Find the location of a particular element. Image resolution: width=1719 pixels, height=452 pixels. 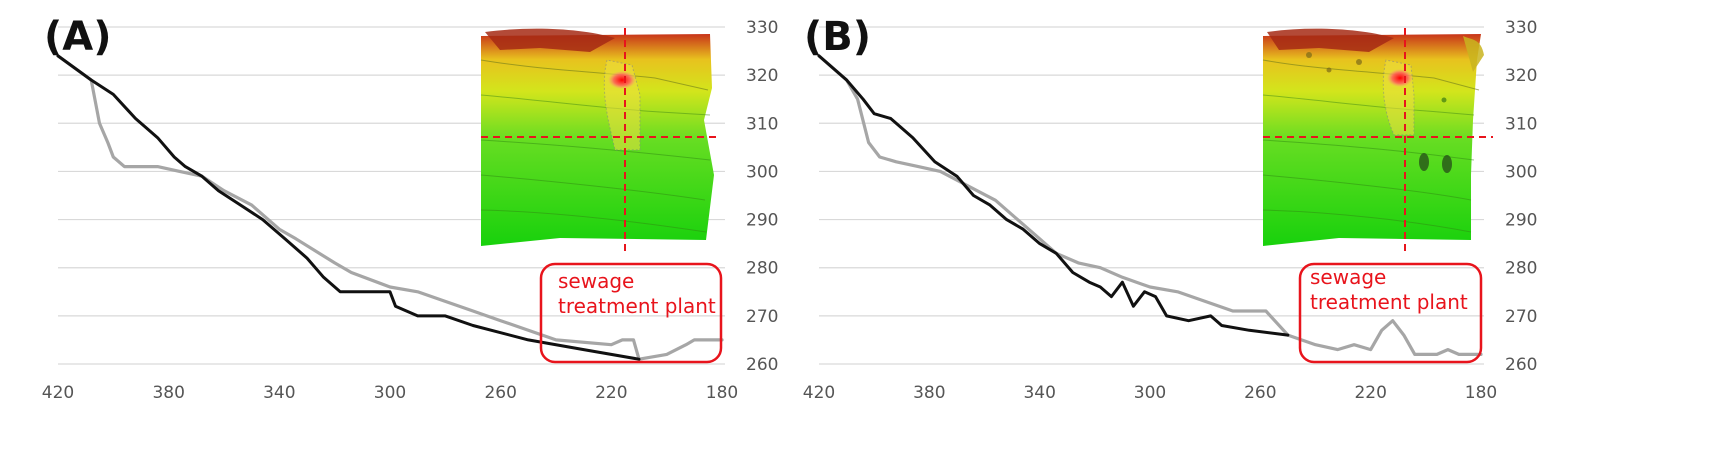

panel-label-a: (A) is located at coordinates (78, 37).